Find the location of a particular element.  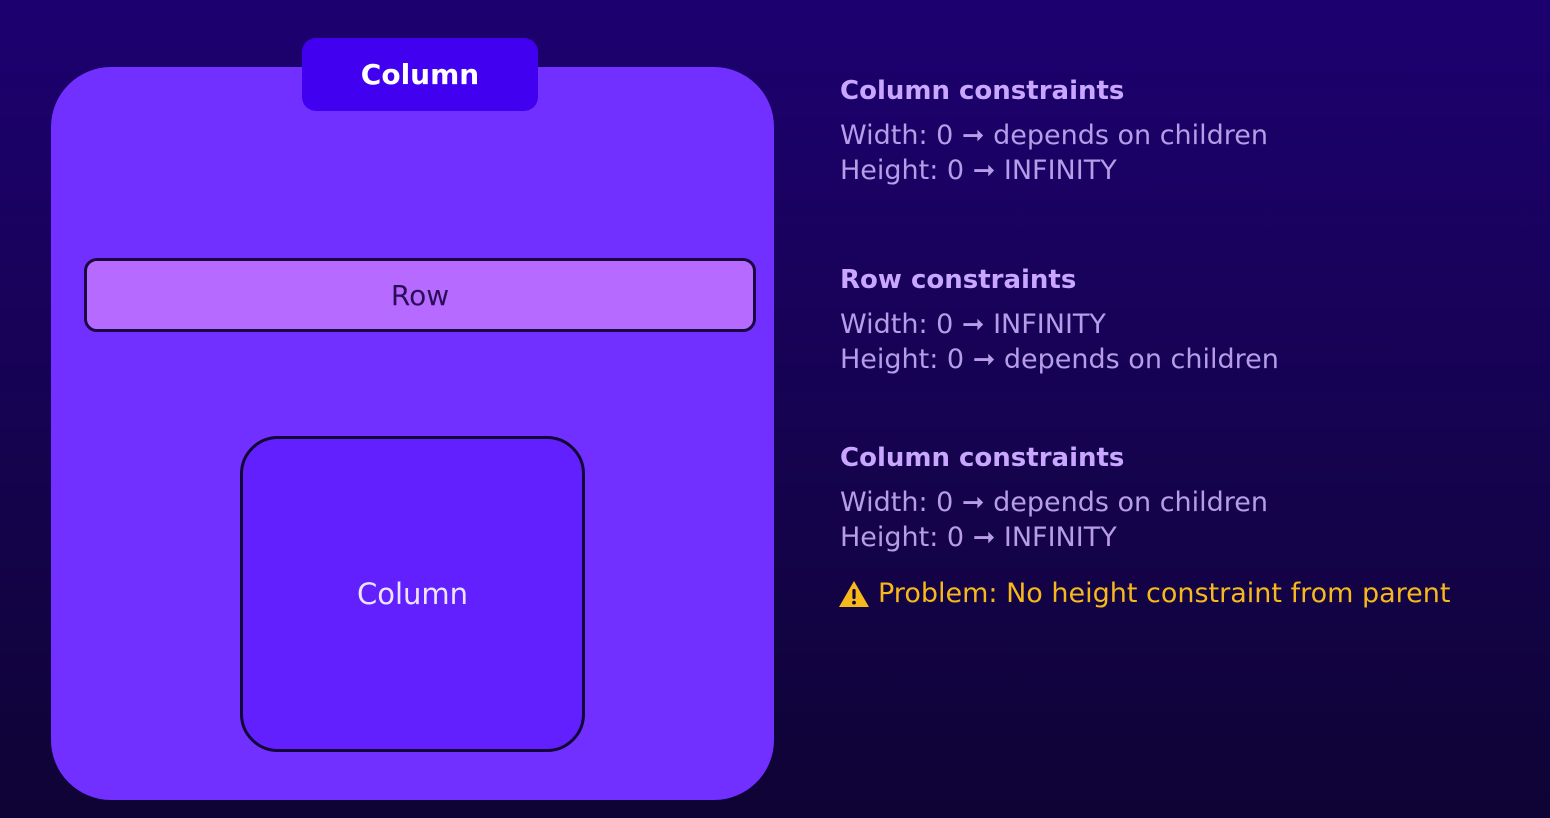

warning-icon is located at coordinates (854, 594).